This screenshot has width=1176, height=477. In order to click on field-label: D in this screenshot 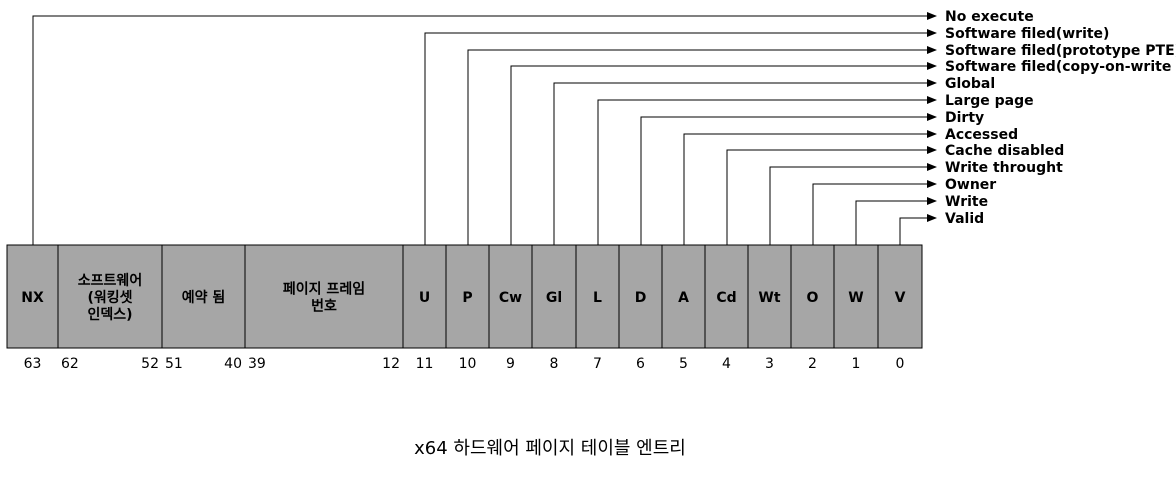, I will do `click(641, 298)`.